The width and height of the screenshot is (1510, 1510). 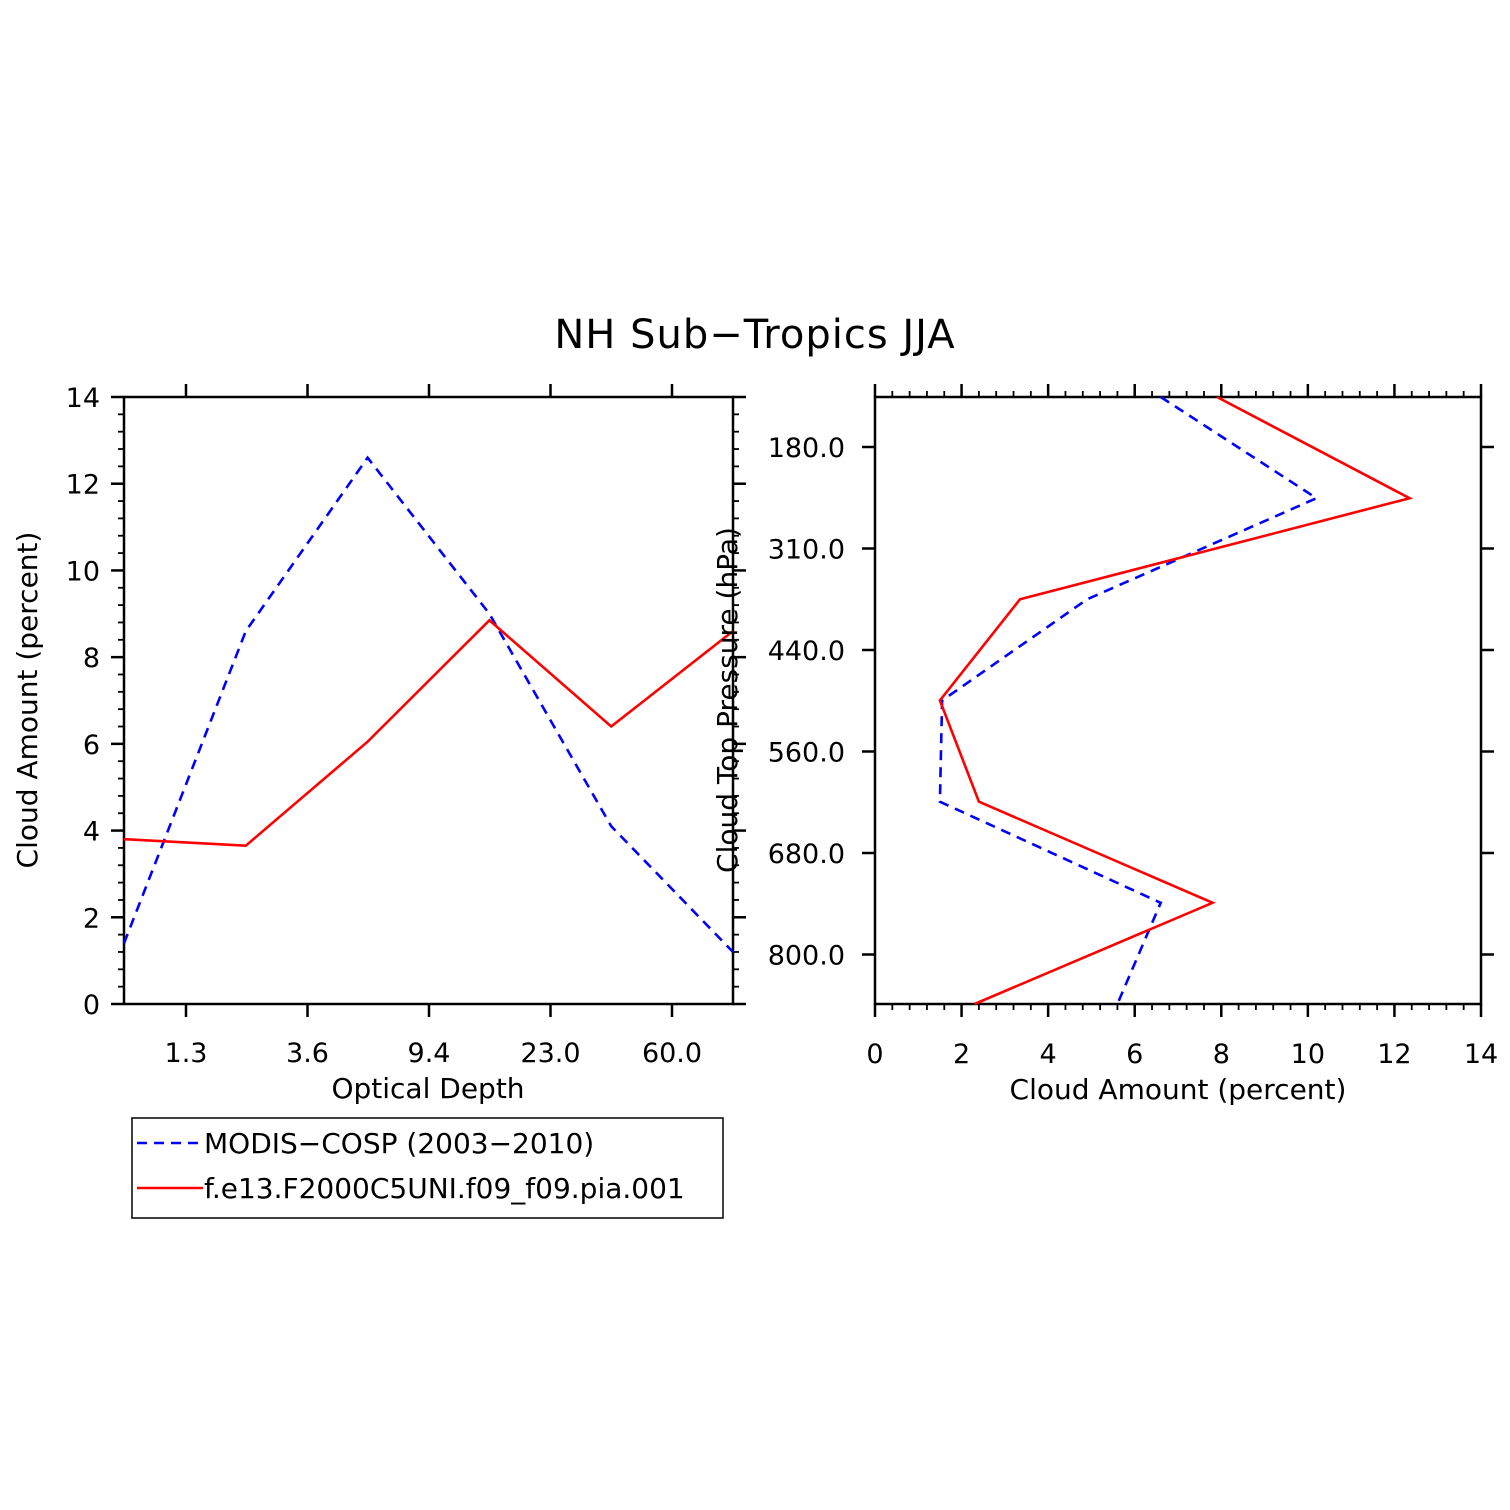 I want to click on right-x-tick-label: 2, so click(x=961, y=1054).